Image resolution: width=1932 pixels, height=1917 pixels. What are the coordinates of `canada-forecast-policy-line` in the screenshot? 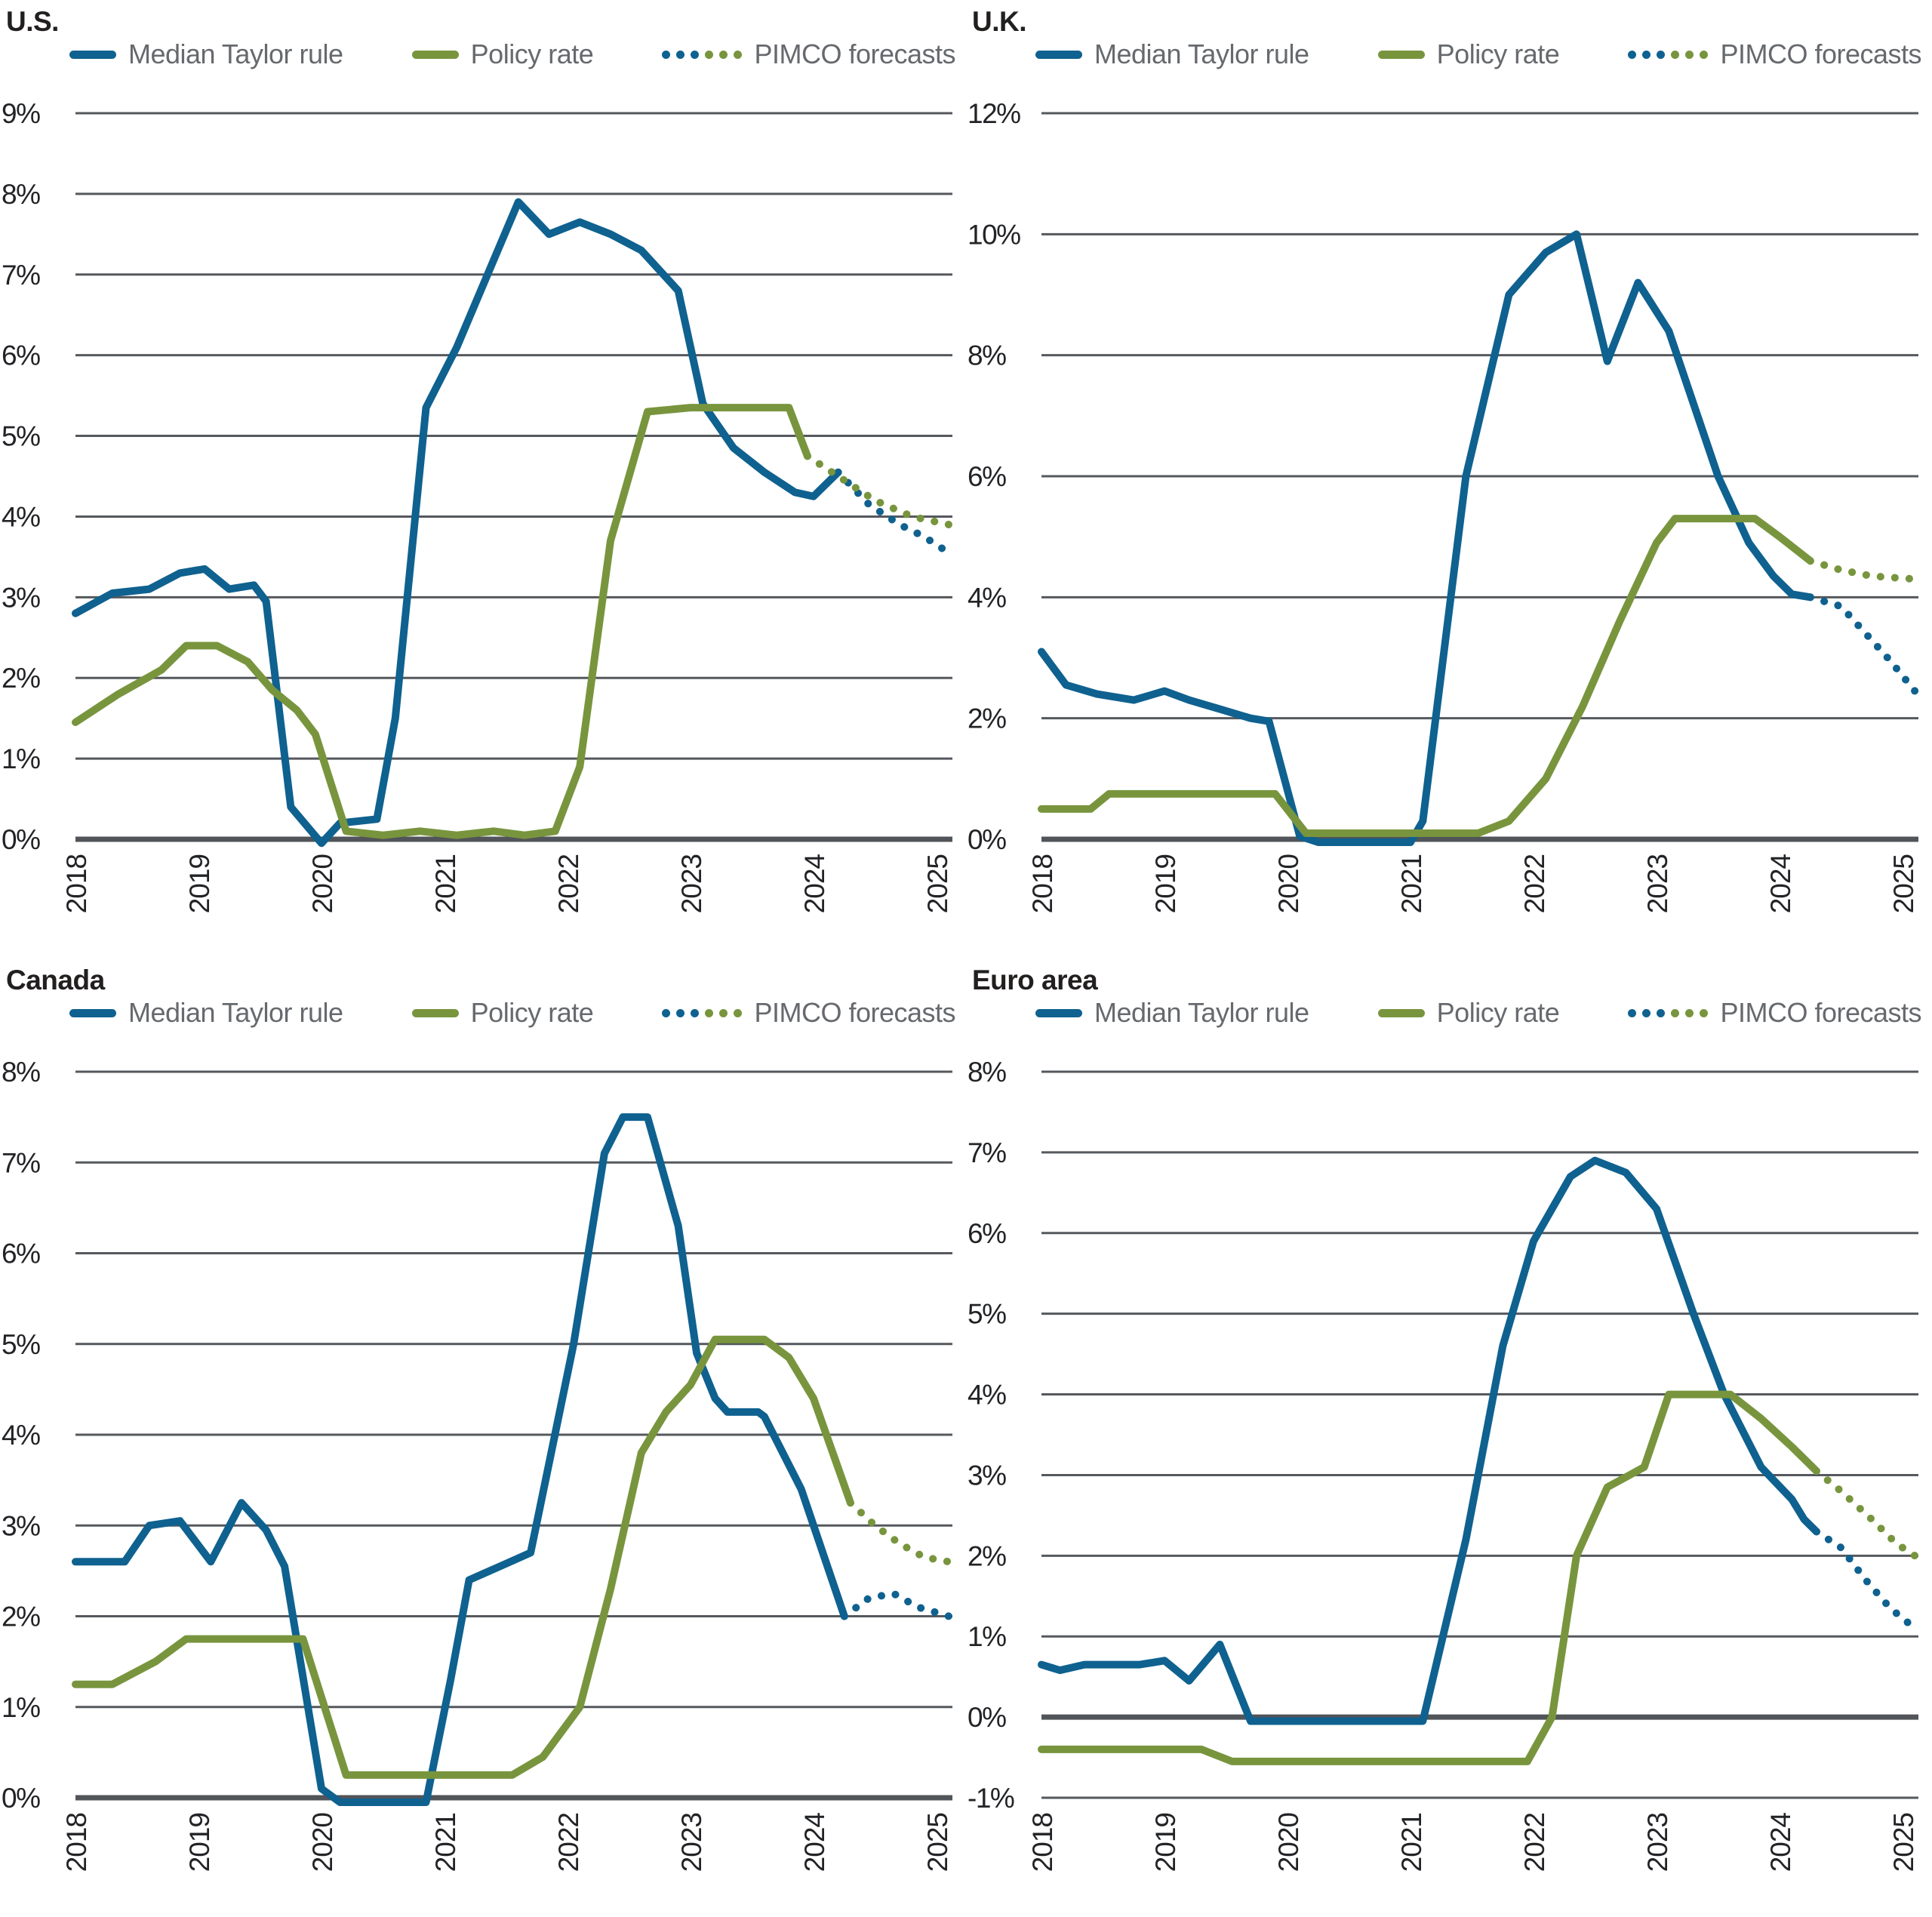 It's located at (899, 1533).